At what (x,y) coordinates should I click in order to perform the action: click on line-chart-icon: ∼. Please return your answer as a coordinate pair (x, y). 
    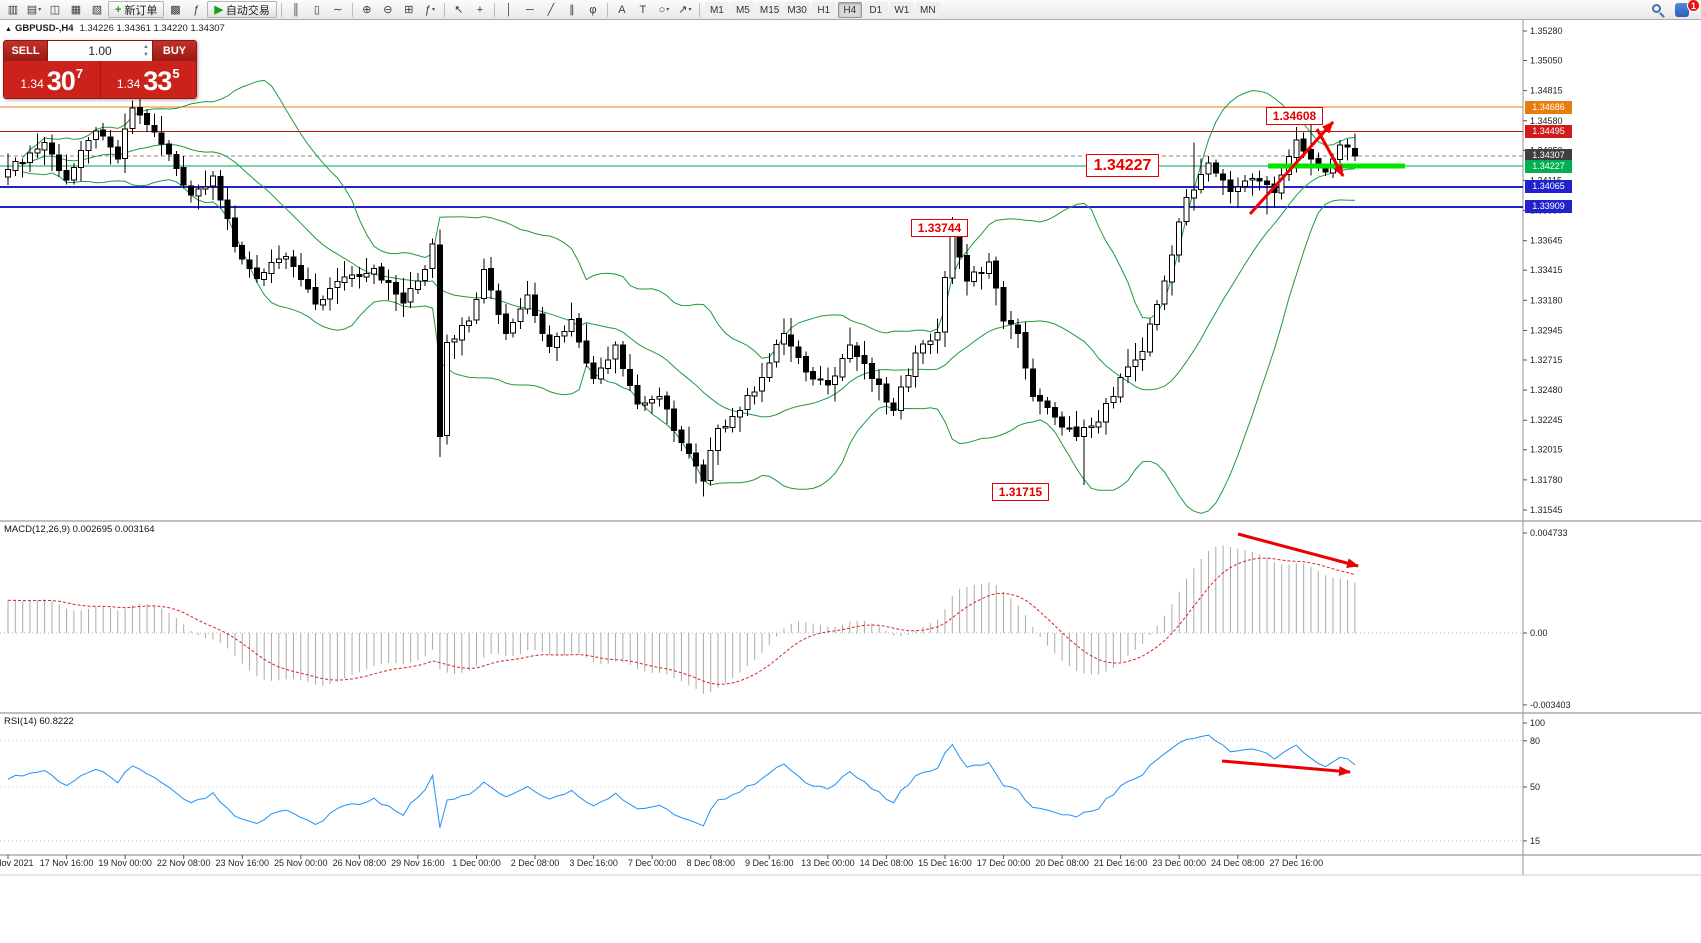
    Looking at the image, I should click on (338, 10).